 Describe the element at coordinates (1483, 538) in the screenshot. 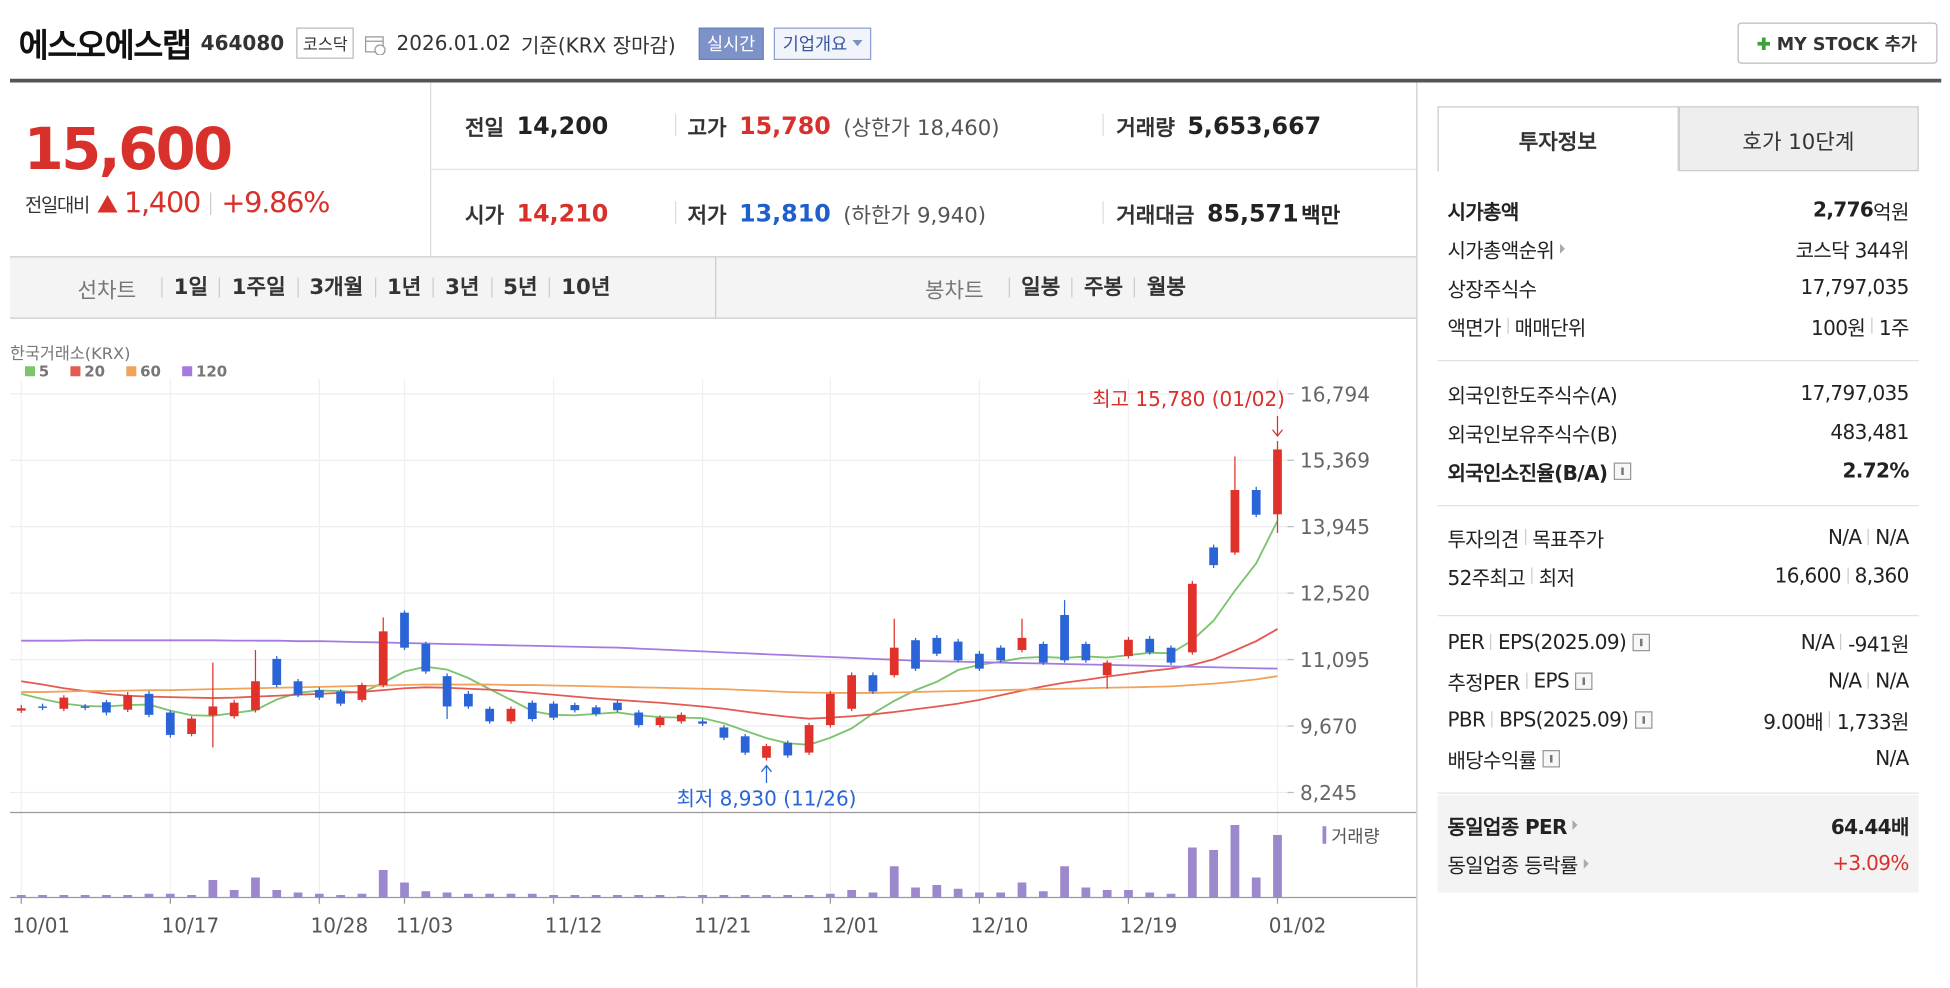

I see `info-label-text: 투자의견` at that location.